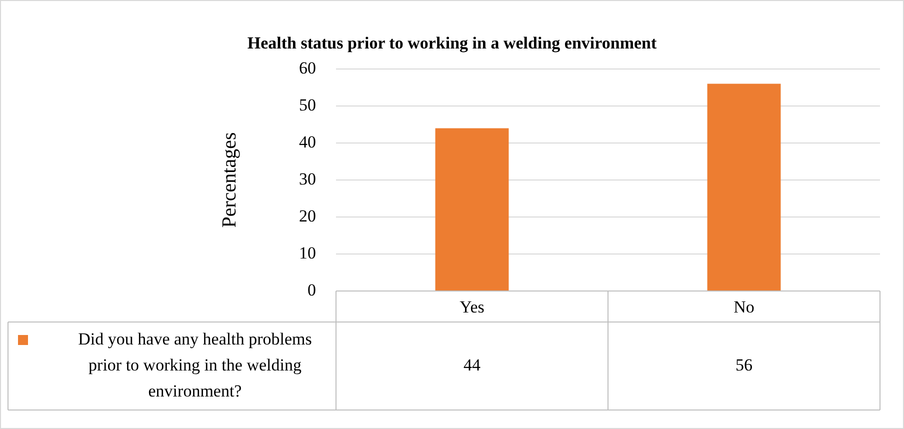 This screenshot has height=429, width=904. Describe the element at coordinates (744, 307) in the screenshot. I see `x-tick-label: No` at that location.